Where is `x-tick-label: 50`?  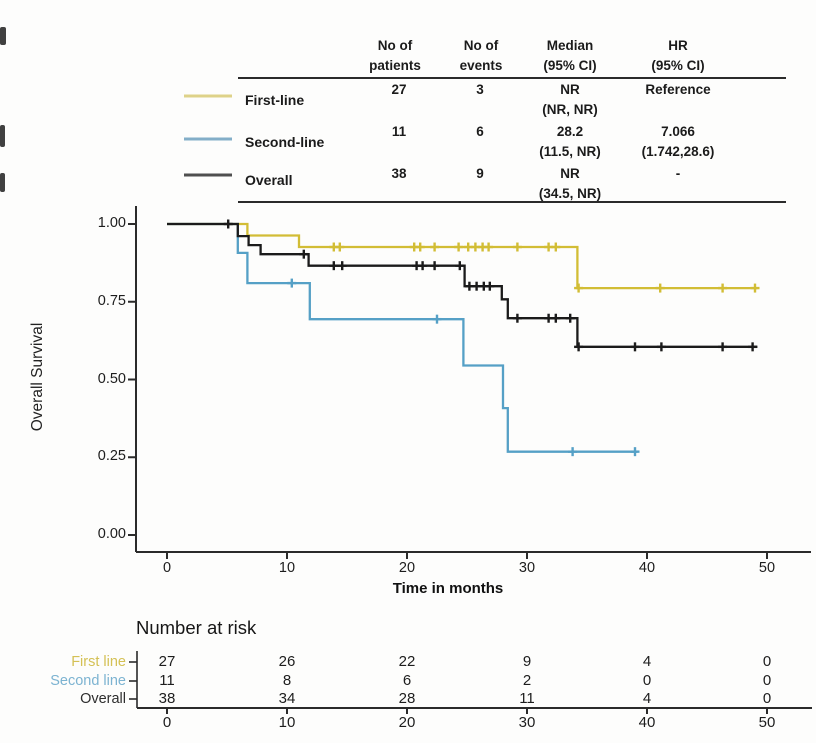
x-tick-label: 50 is located at coordinates (767, 568).